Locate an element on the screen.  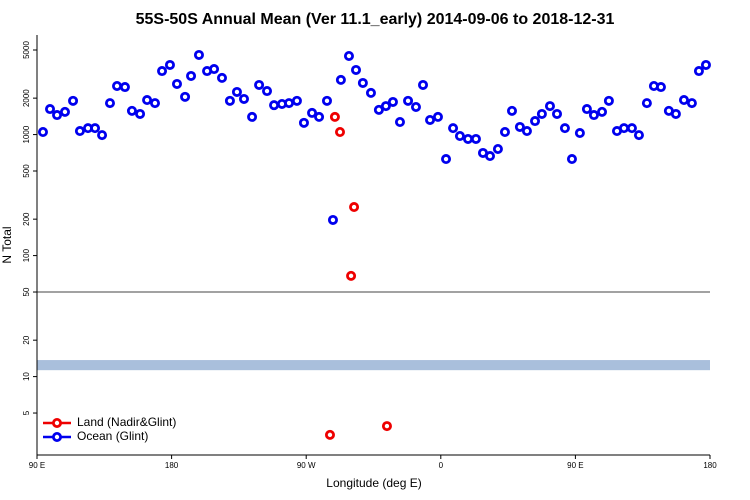
y-axis-label: N Total is located at coordinates (7, 244).